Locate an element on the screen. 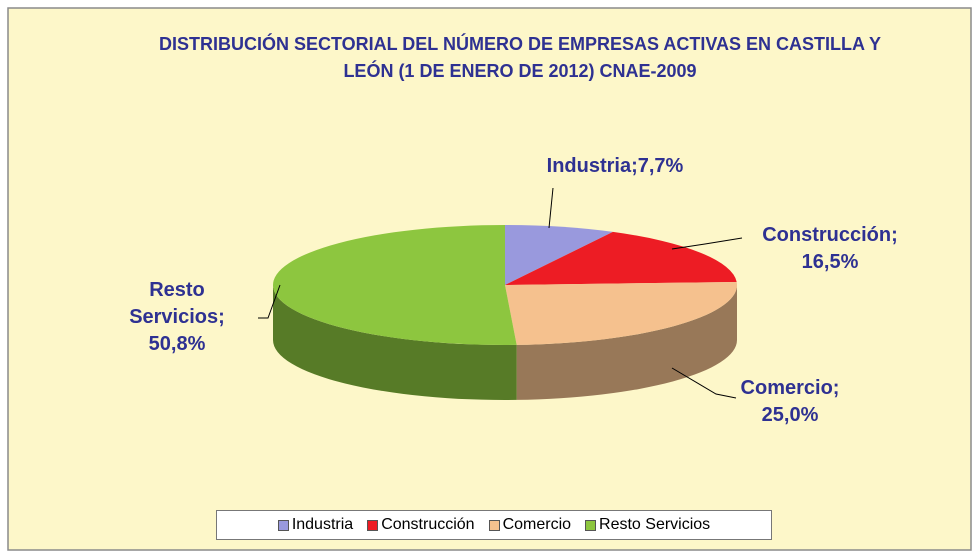 Image resolution: width=980 pixels, height=559 pixels. data-label: Industria;7,7% is located at coordinates (615, 166).